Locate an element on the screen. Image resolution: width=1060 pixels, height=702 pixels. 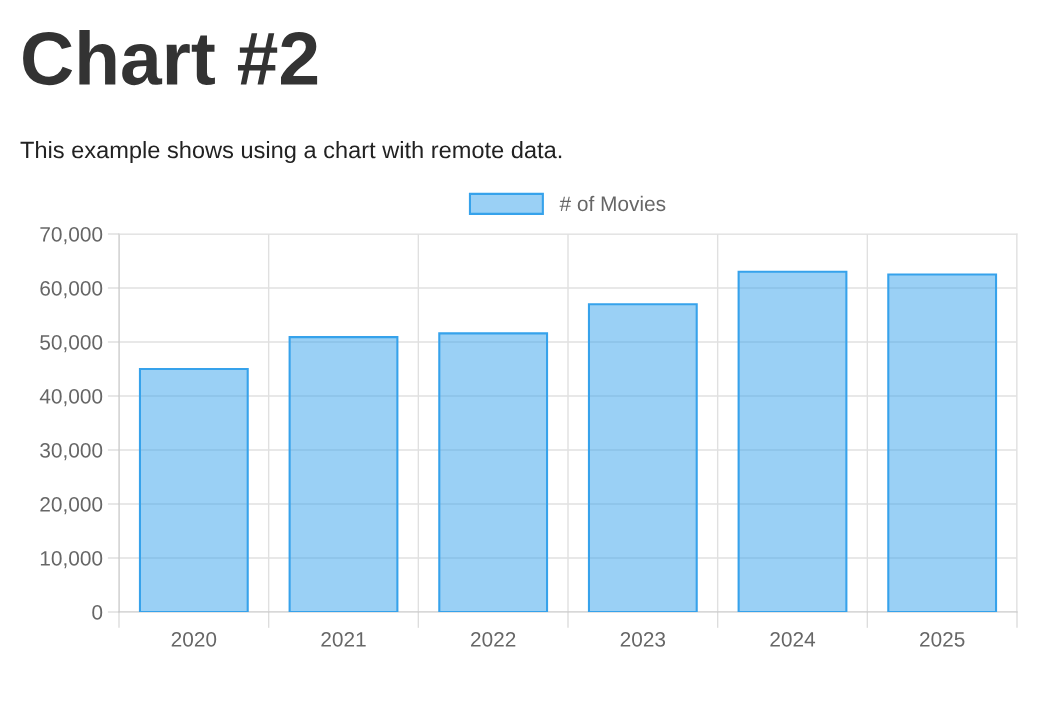
y-tick-label: 70,000 is located at coordinates (71, 236).